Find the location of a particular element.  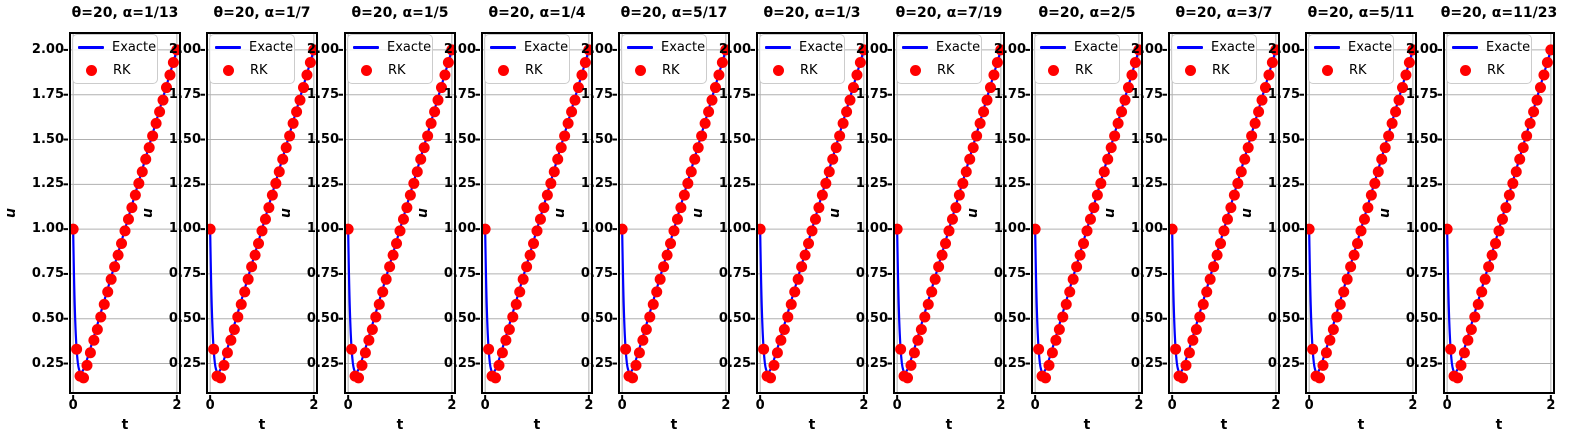

subplot-title: θ=20, α=1/7 is located at coordinates (262, 13).